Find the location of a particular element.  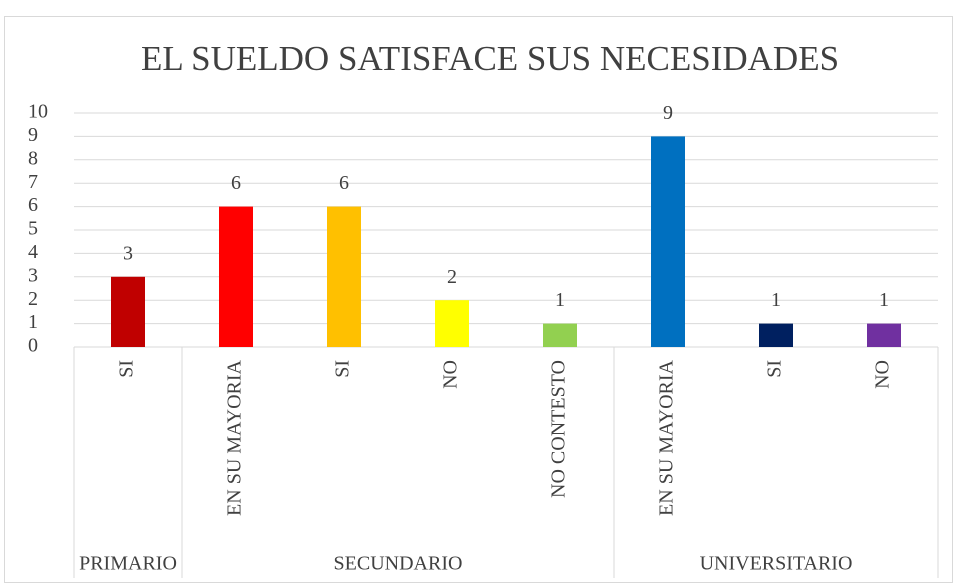

y-tick-label: 1 is located at coordinates (33, 322).